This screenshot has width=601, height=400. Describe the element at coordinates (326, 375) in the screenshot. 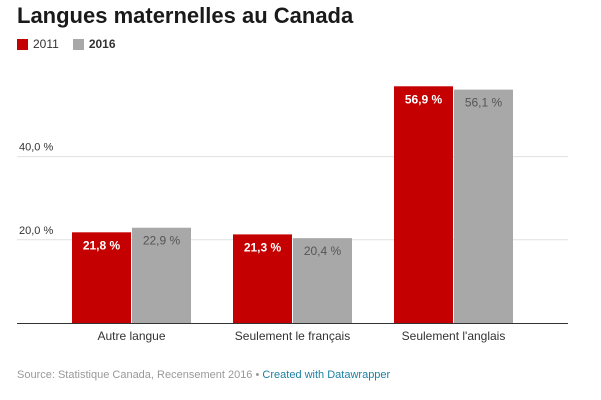

I see `datawrapper-credit-link: Created with Datawrapper` at that location.